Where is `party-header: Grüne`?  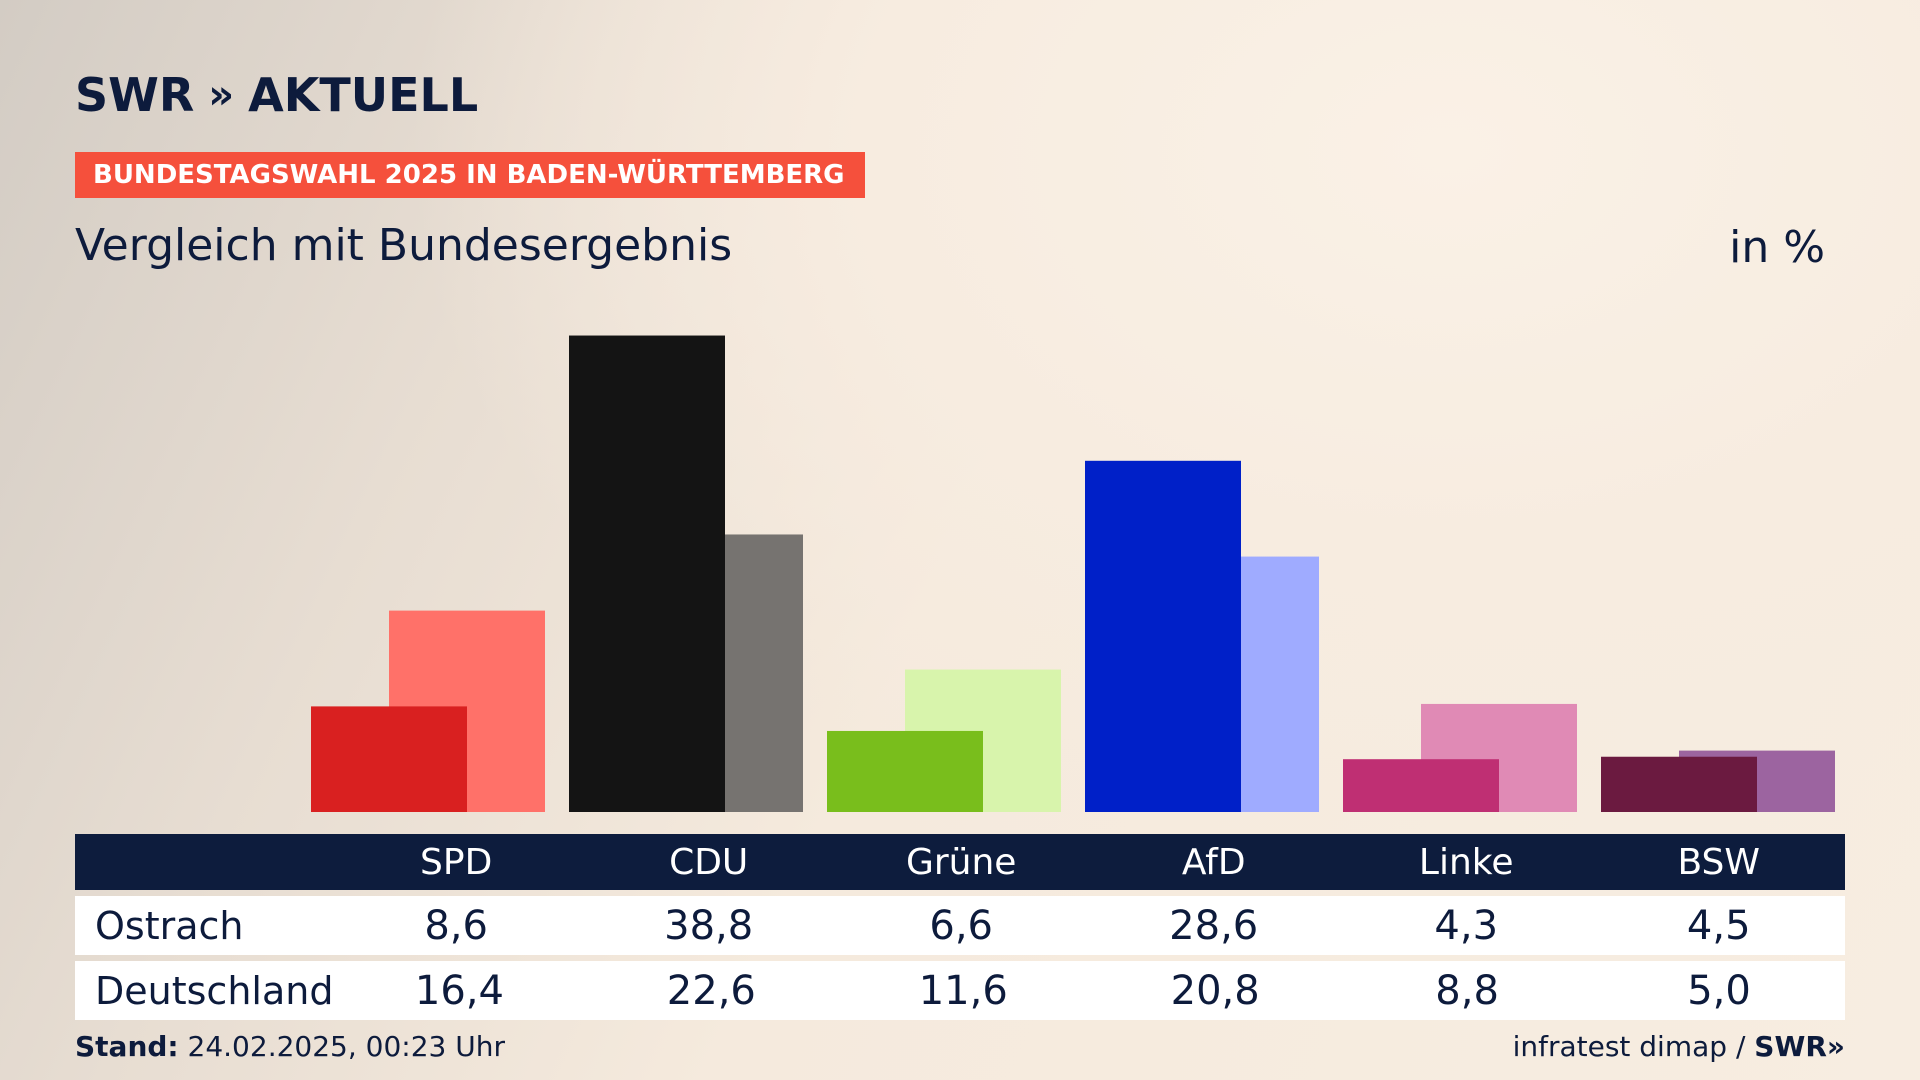
party-header: Grüne is located at coordinates (961, 862).